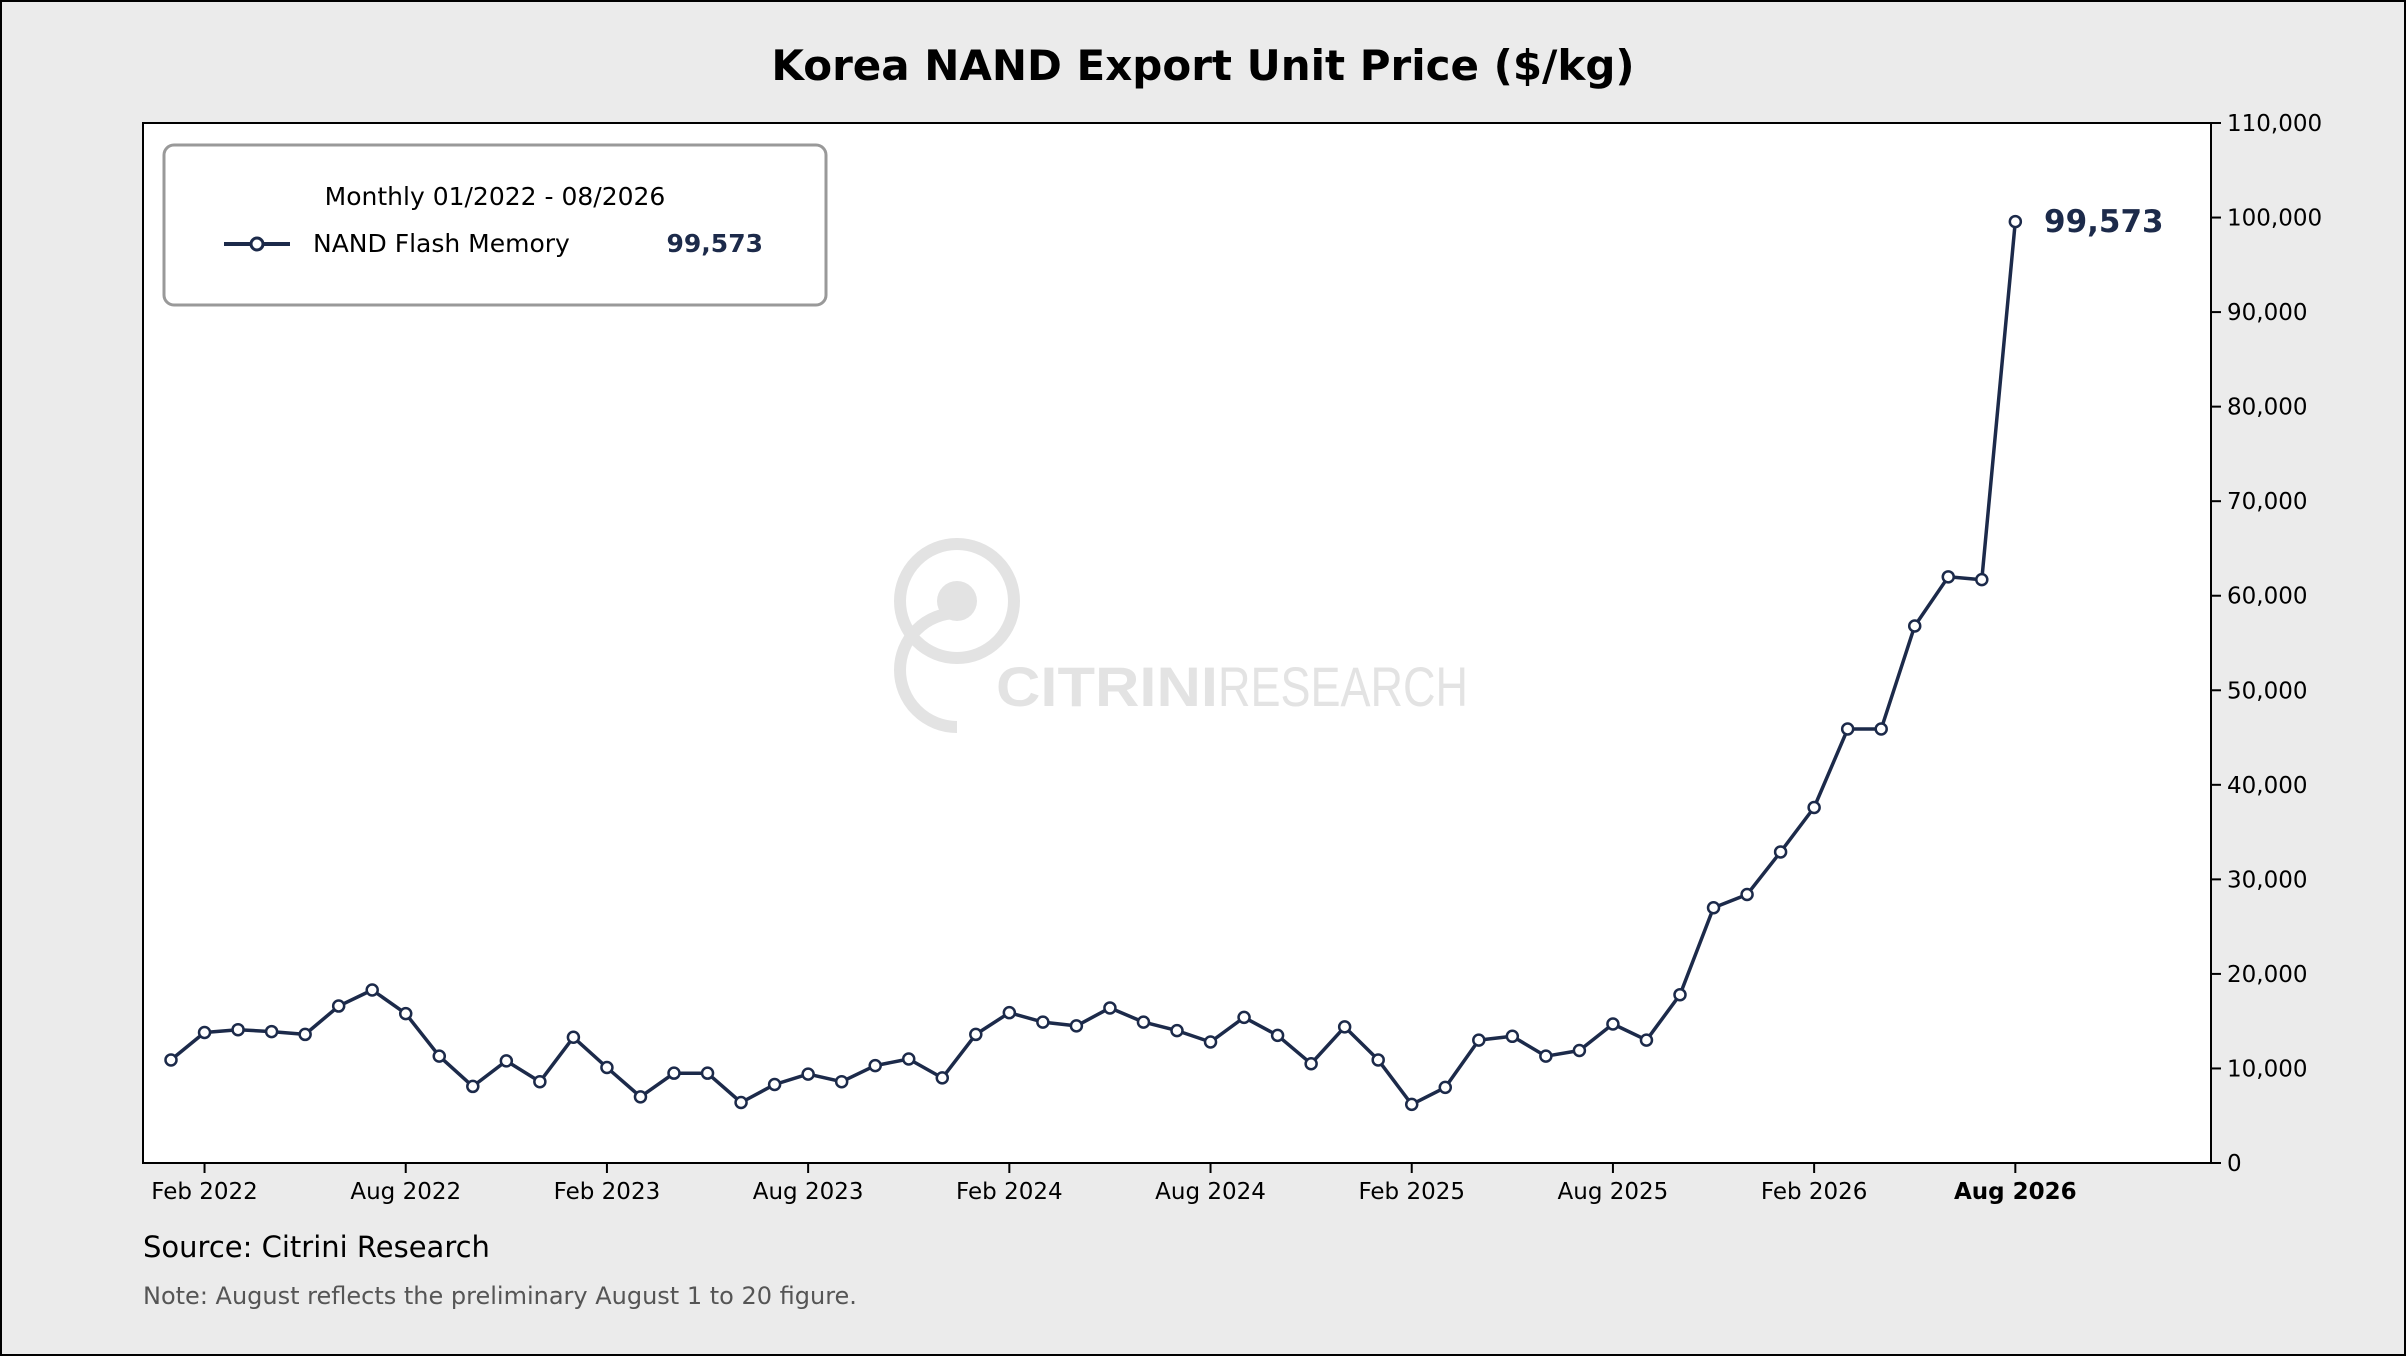 The height and width of the screenshot is (1356, 2406). I want to click on legend-line-marker-icon, so click(257, 244).